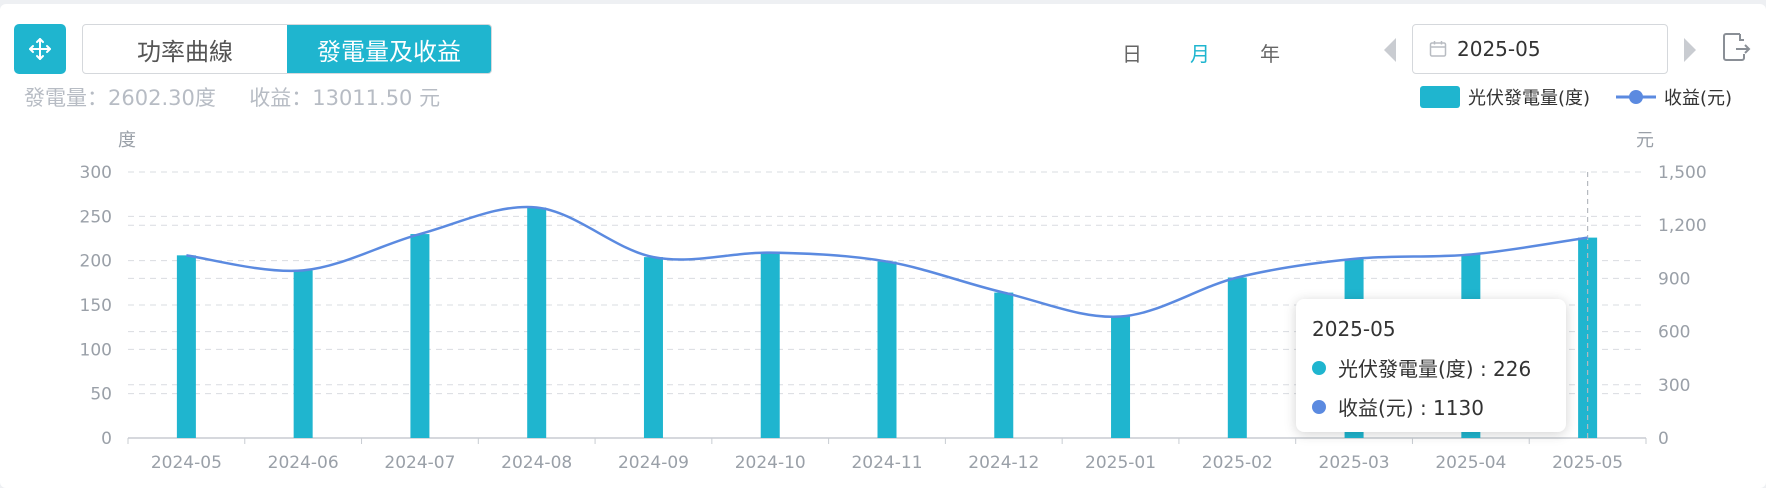 Image resolution: width=1766 pixels, height=488 pixels. I want to click on period-year: 年, so click(1270, 54).